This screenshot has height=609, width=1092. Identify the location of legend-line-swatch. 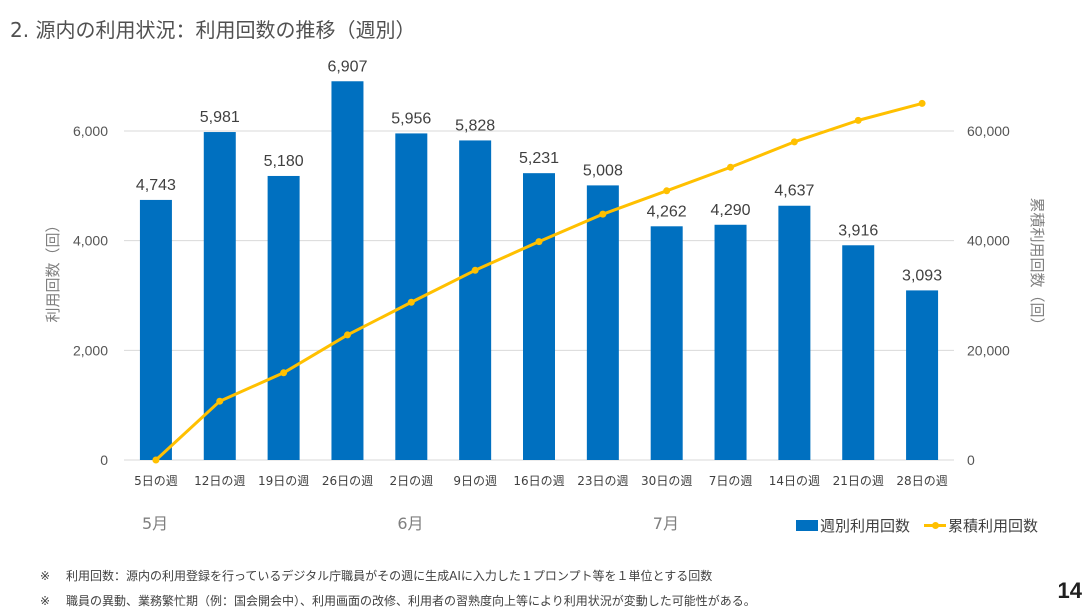
(935, 525).